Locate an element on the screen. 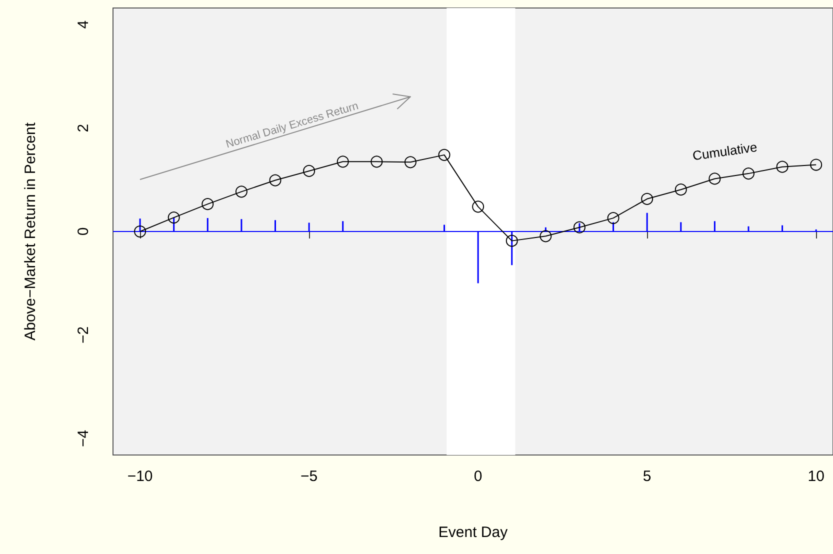 The height and width of the screenshot is (554, 833). x-tick-label: 0 is located at coordinates (478, 476).